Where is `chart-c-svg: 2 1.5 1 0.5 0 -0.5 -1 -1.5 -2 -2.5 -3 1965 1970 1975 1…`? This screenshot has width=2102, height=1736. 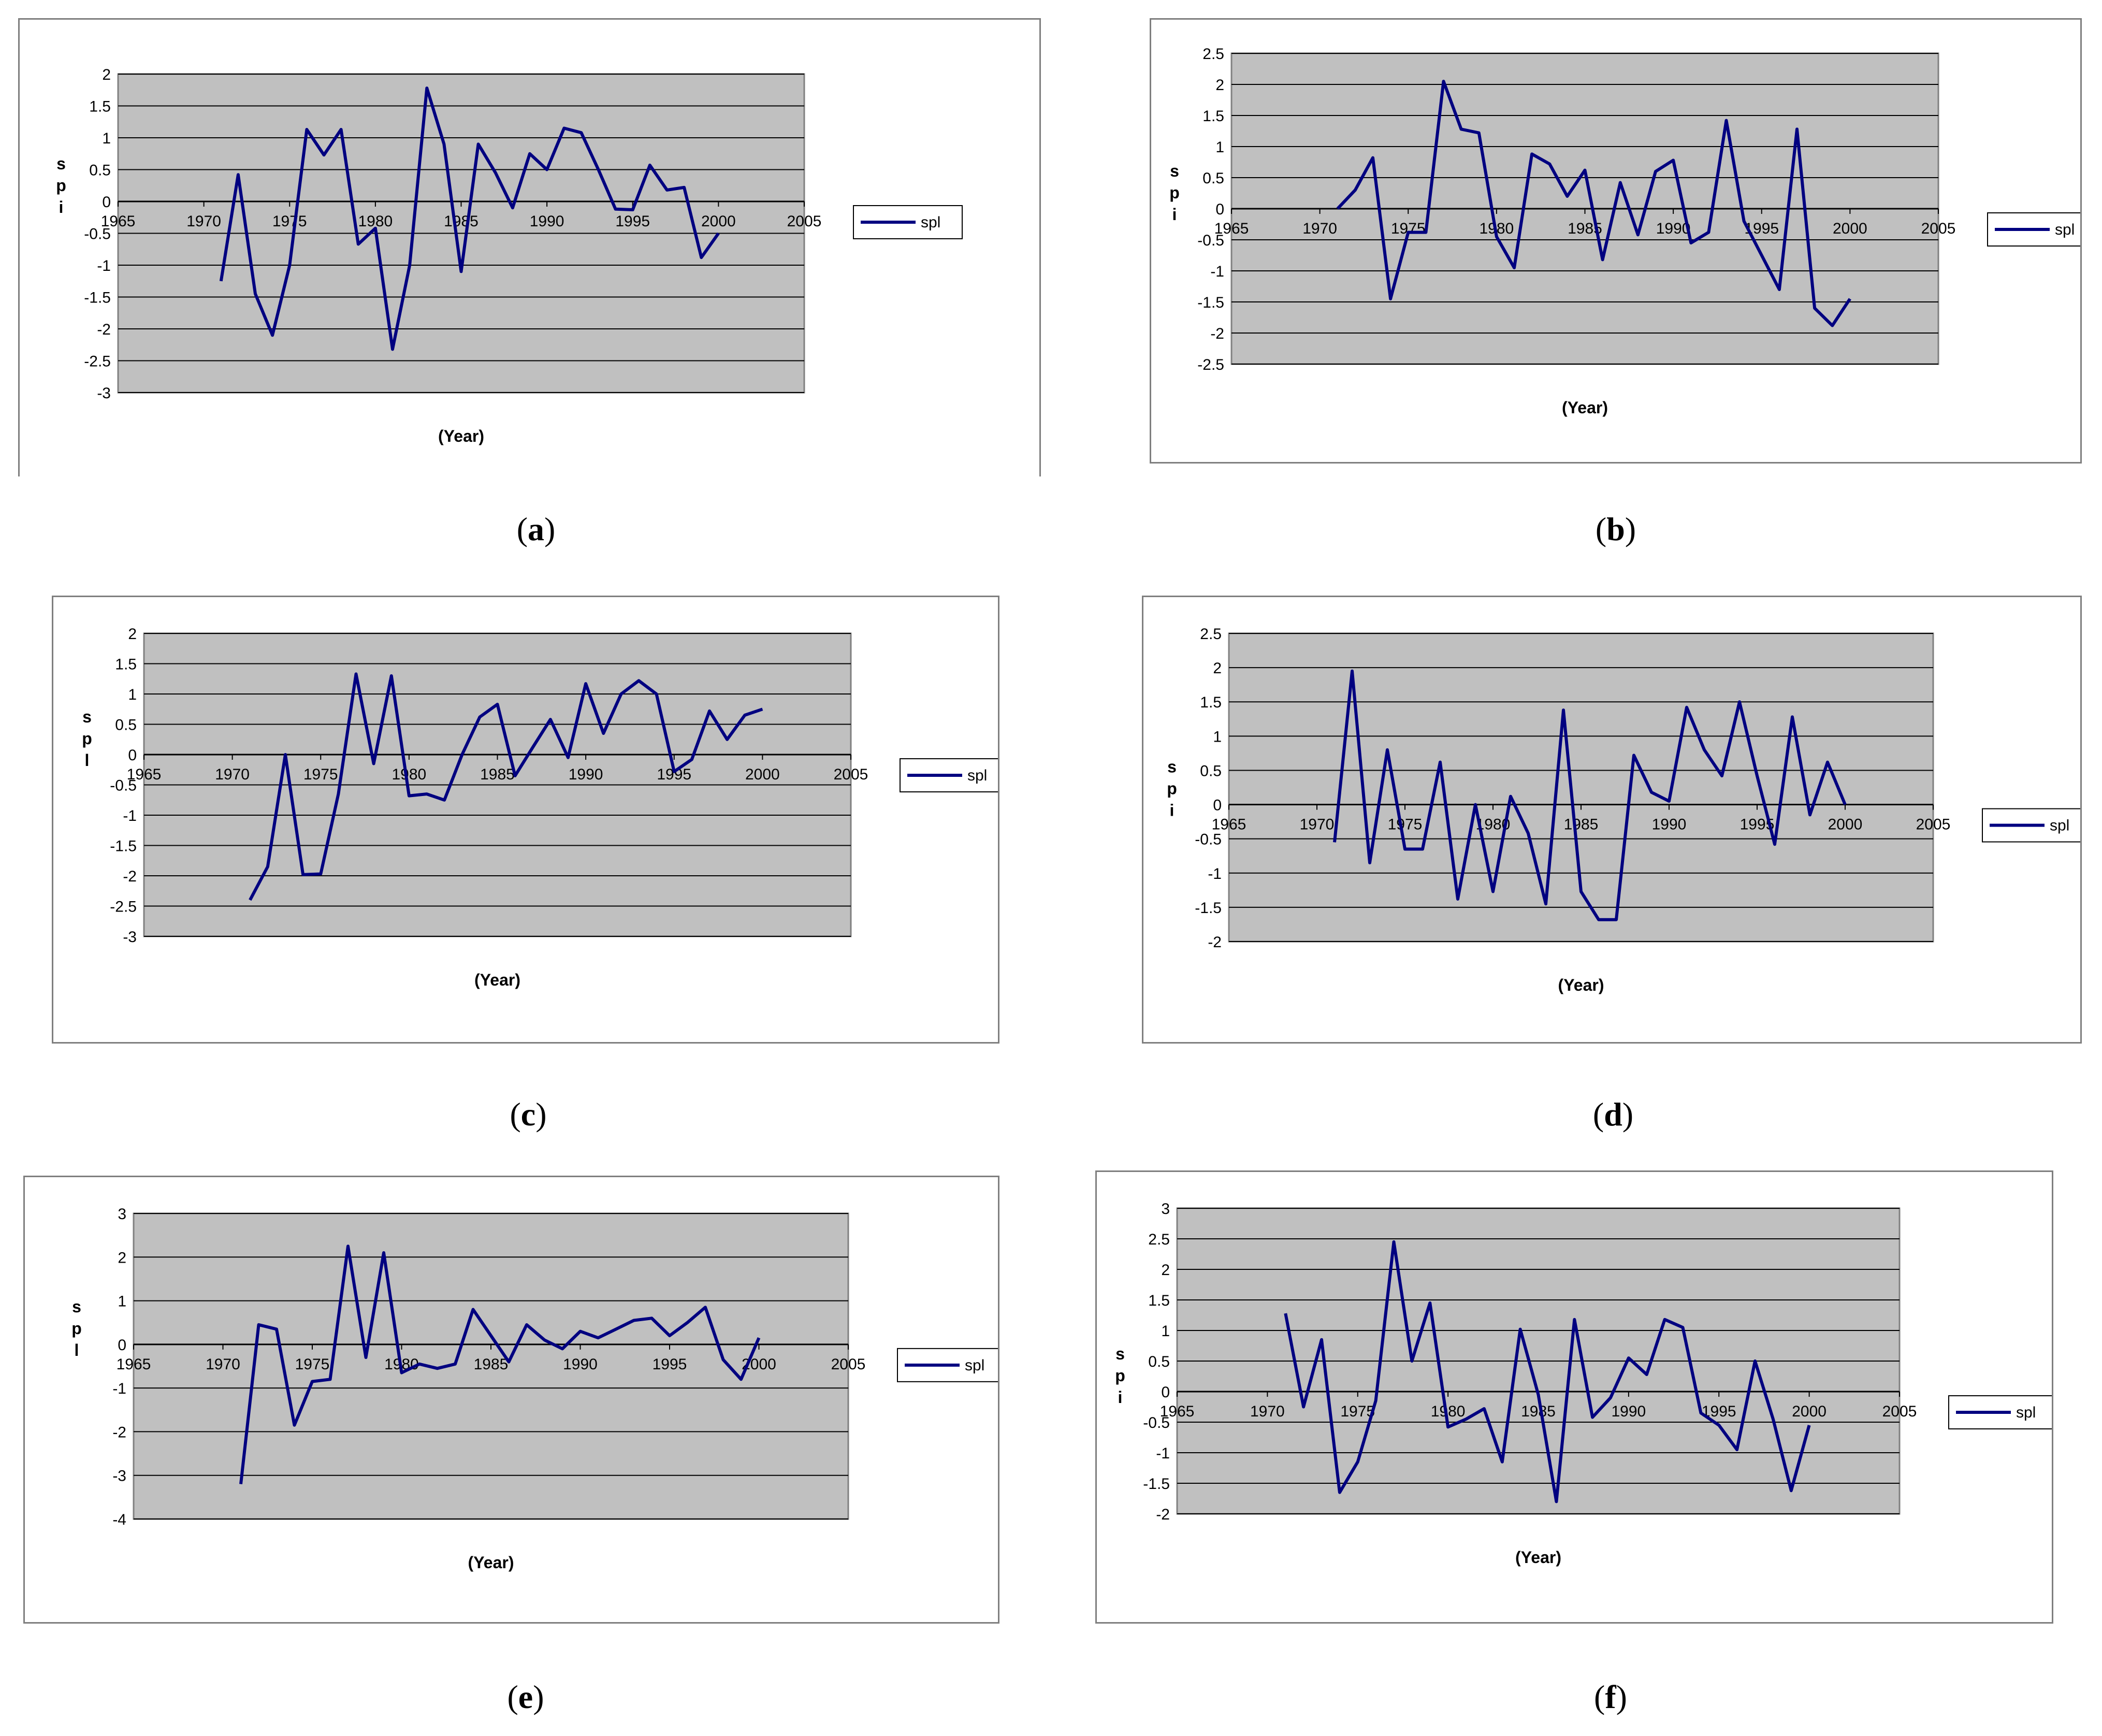 chart-c-svg: 2 1.5 1 0.5 0 -0.5 -1 -1.5 -2 -2.5 -3 1965 1970 1975 1… is located at coordinates (540, 807).